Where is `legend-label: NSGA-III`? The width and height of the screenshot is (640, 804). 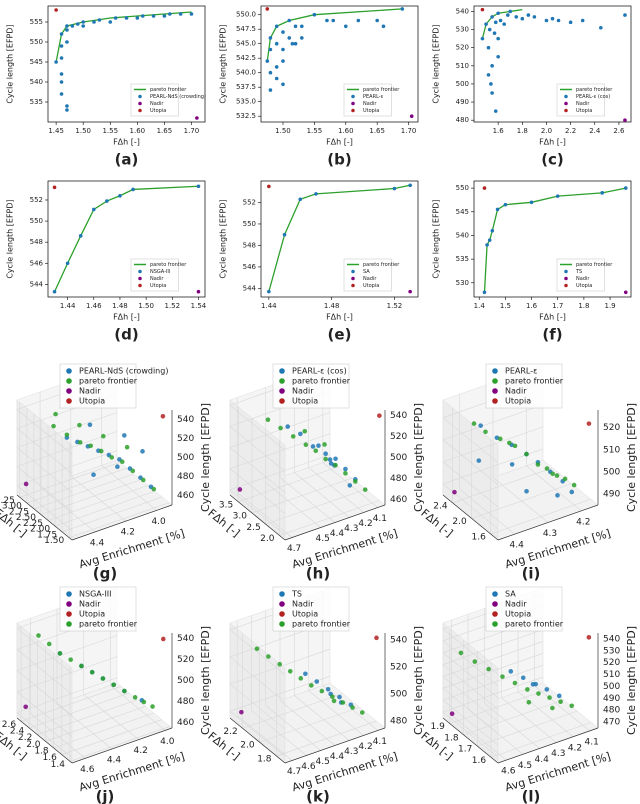 legend-label: NSGA-III is located at coordinates (95, 594).